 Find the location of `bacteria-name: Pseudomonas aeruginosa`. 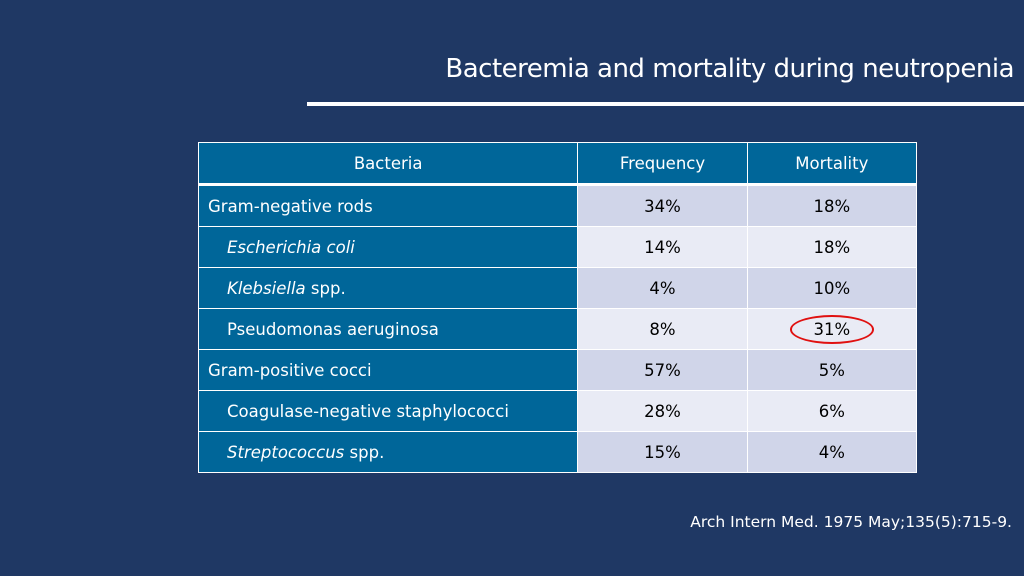

bacteria-name: Pseudomonas aeruginosa is located at coordinates (388, 329).